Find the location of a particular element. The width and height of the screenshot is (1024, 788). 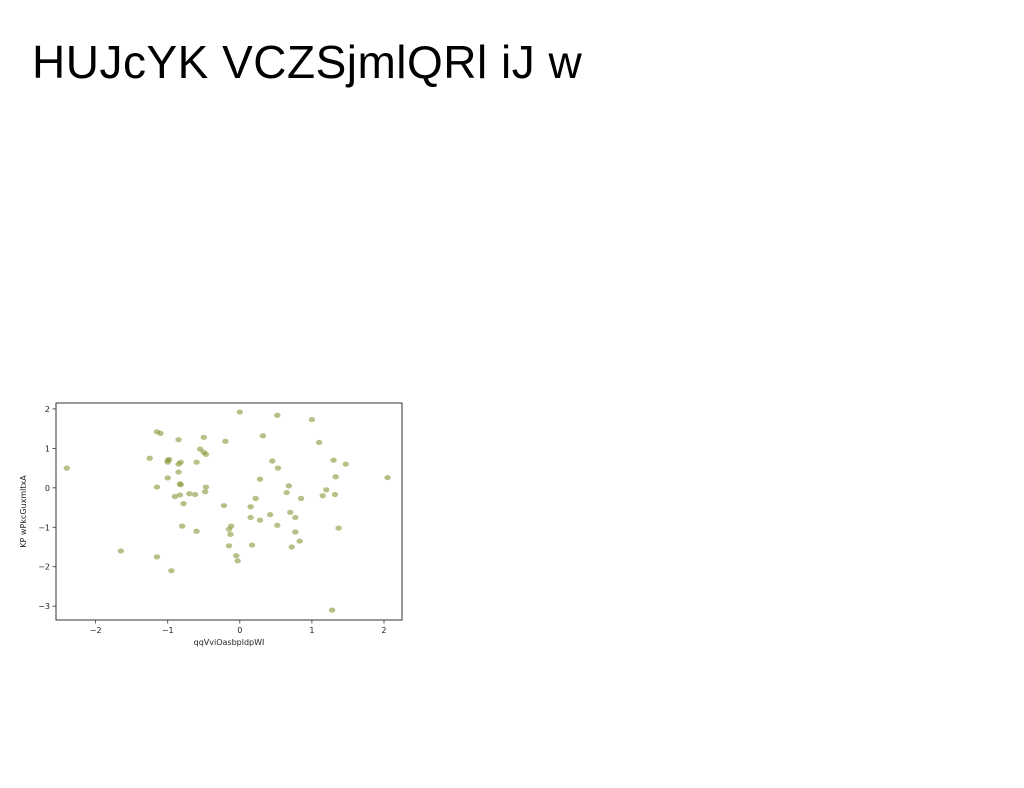

x-ticks: −2 −1 0 1 2 is located at coordinates (238, 627).